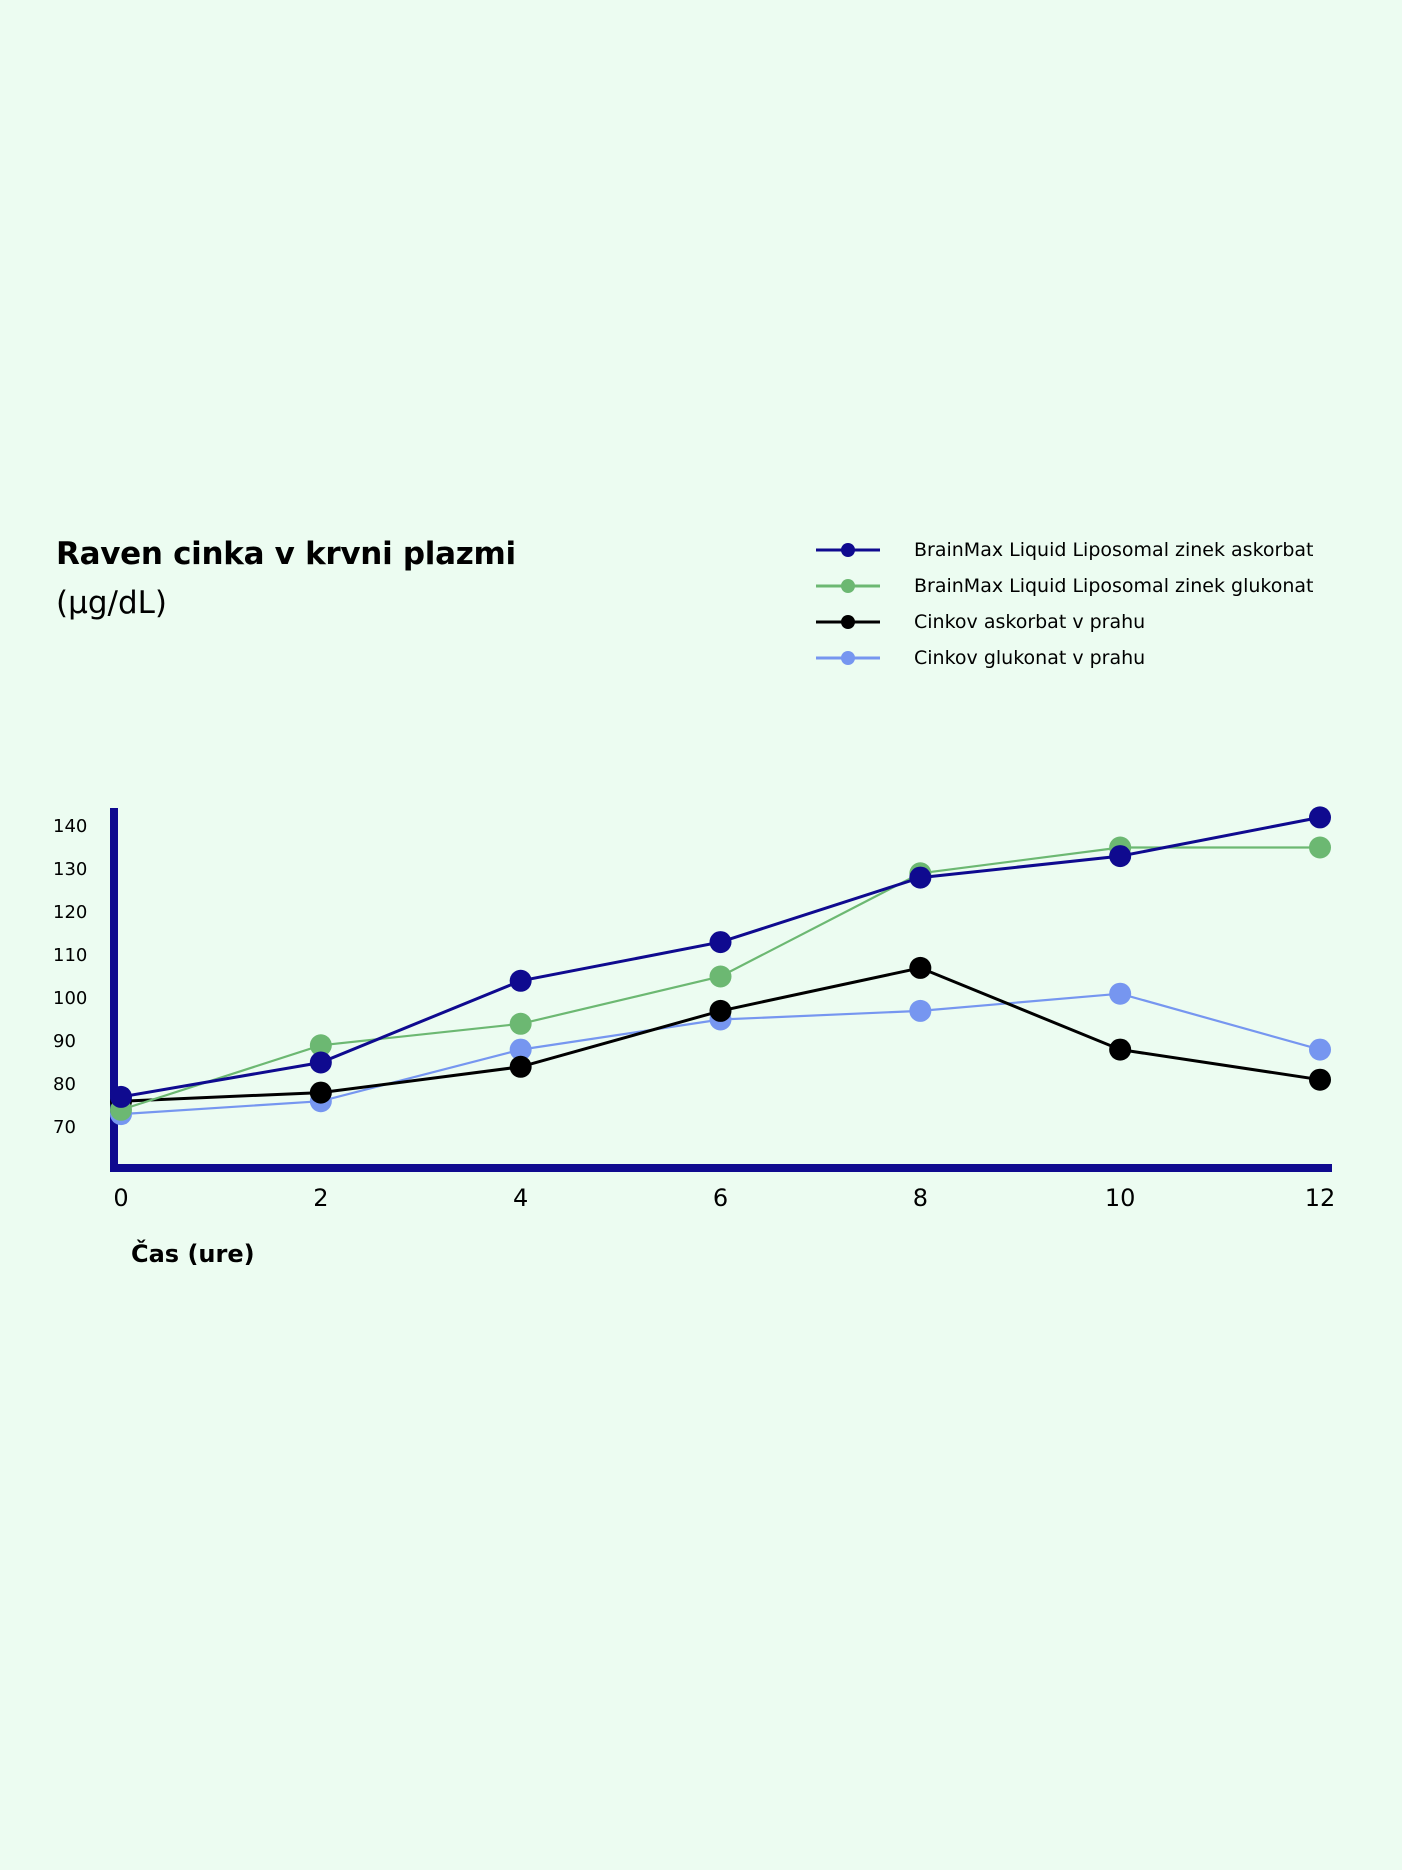 The image size is (1402, 1870). I want to click on y-tick-label: 120, so click(70, 912).